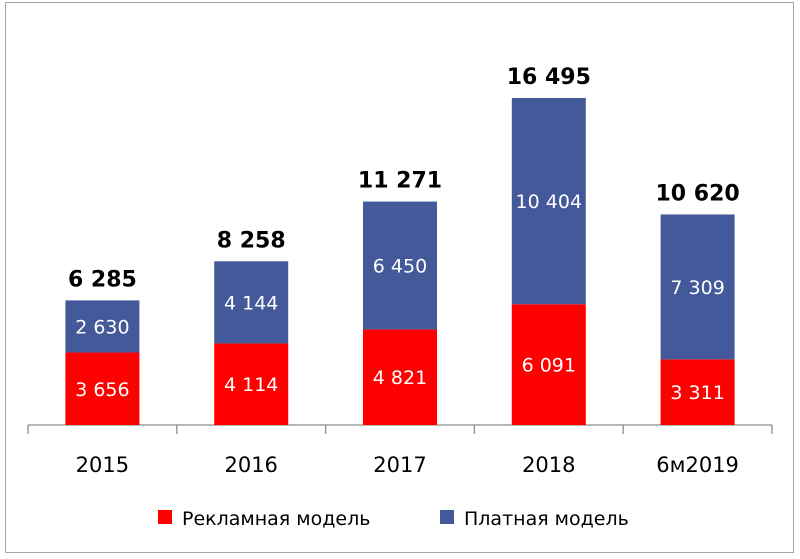  I want to click on bar-value-label: 6 091, so click(549, 366).